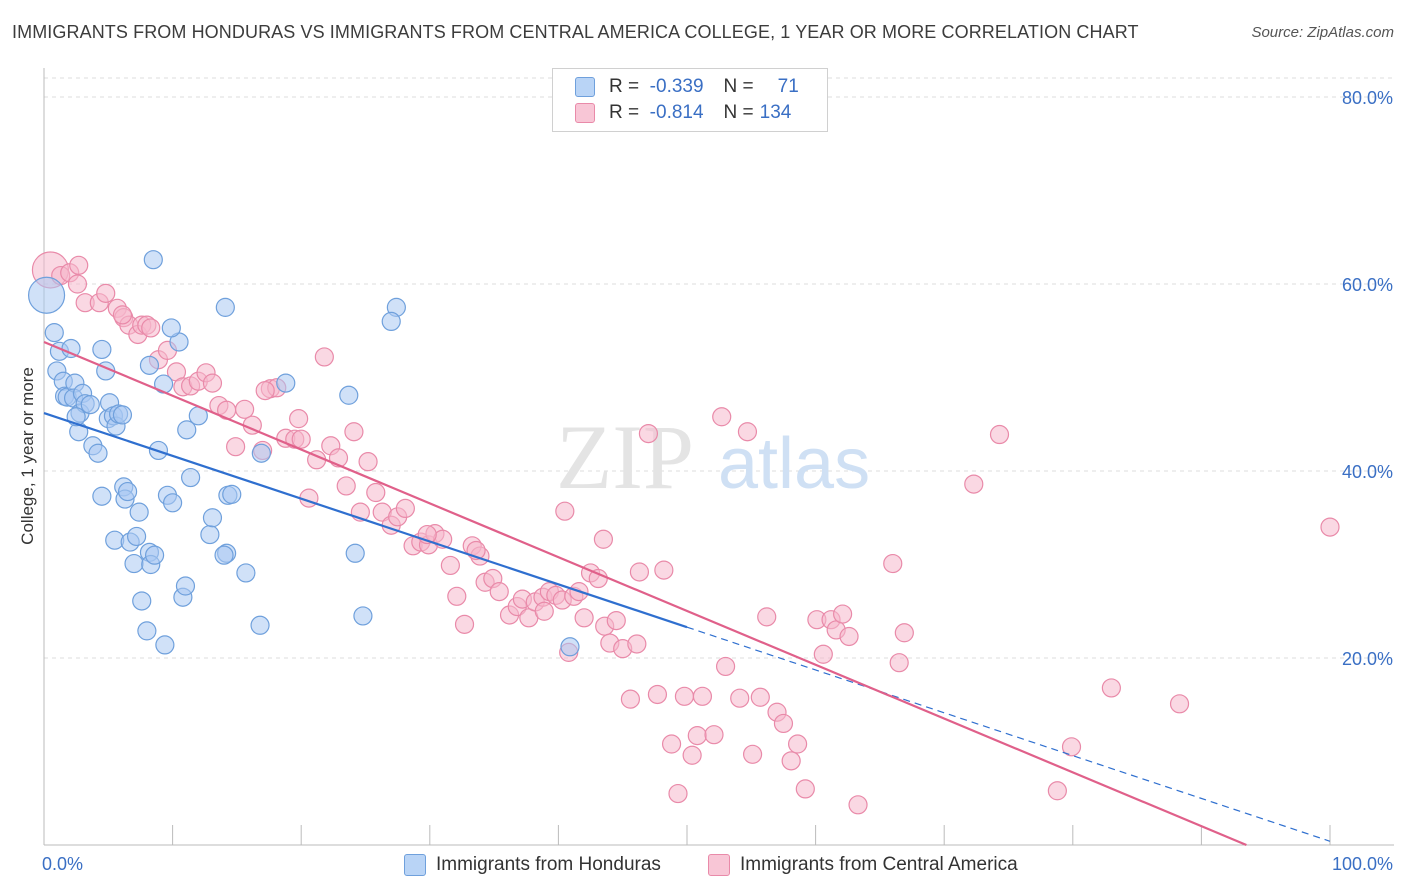 The image size is (1406, 892). What do you see at coordinates (548, 864) in the screenshot?
I see `bottom-legend-label-honduras: Immigrants from Honduras` at bounding box center [548, 864].